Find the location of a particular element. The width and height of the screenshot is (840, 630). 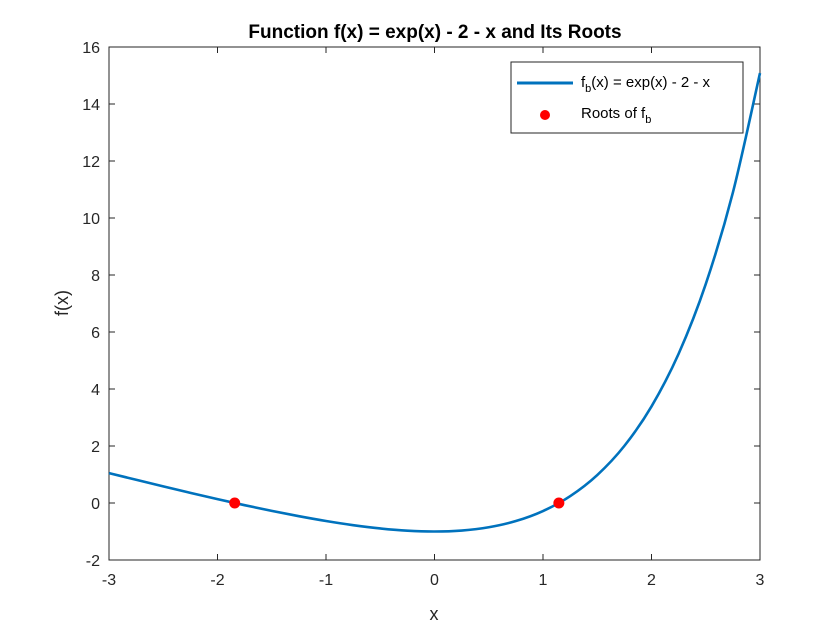

x-axis-label: x is located at coordinates (434, 614).